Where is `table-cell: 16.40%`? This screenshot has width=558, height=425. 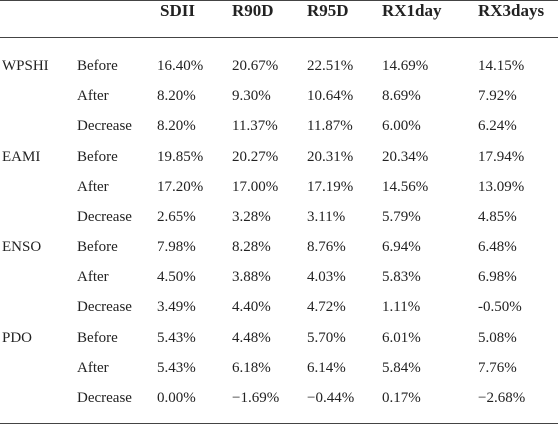 table-cell: 16.40% is located at coordinates (180, 66).